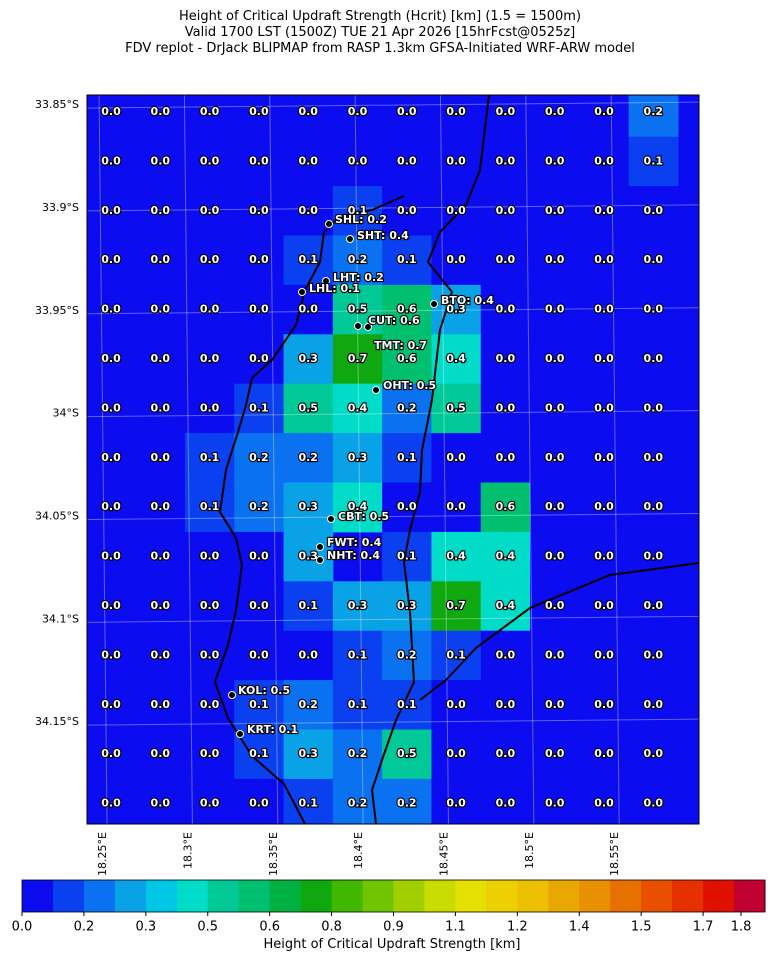 This screenshot has height=962, width=774. Describe the element at coordinates (502, 896) in the screenshot. I see `colorbar-swatch` at that location.